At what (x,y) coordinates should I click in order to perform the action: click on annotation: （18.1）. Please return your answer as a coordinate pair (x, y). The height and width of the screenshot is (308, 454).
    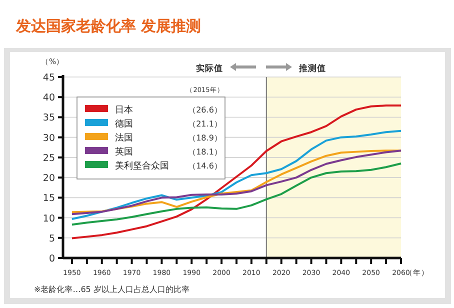
    Looking at the image, I should click on (205, 152).